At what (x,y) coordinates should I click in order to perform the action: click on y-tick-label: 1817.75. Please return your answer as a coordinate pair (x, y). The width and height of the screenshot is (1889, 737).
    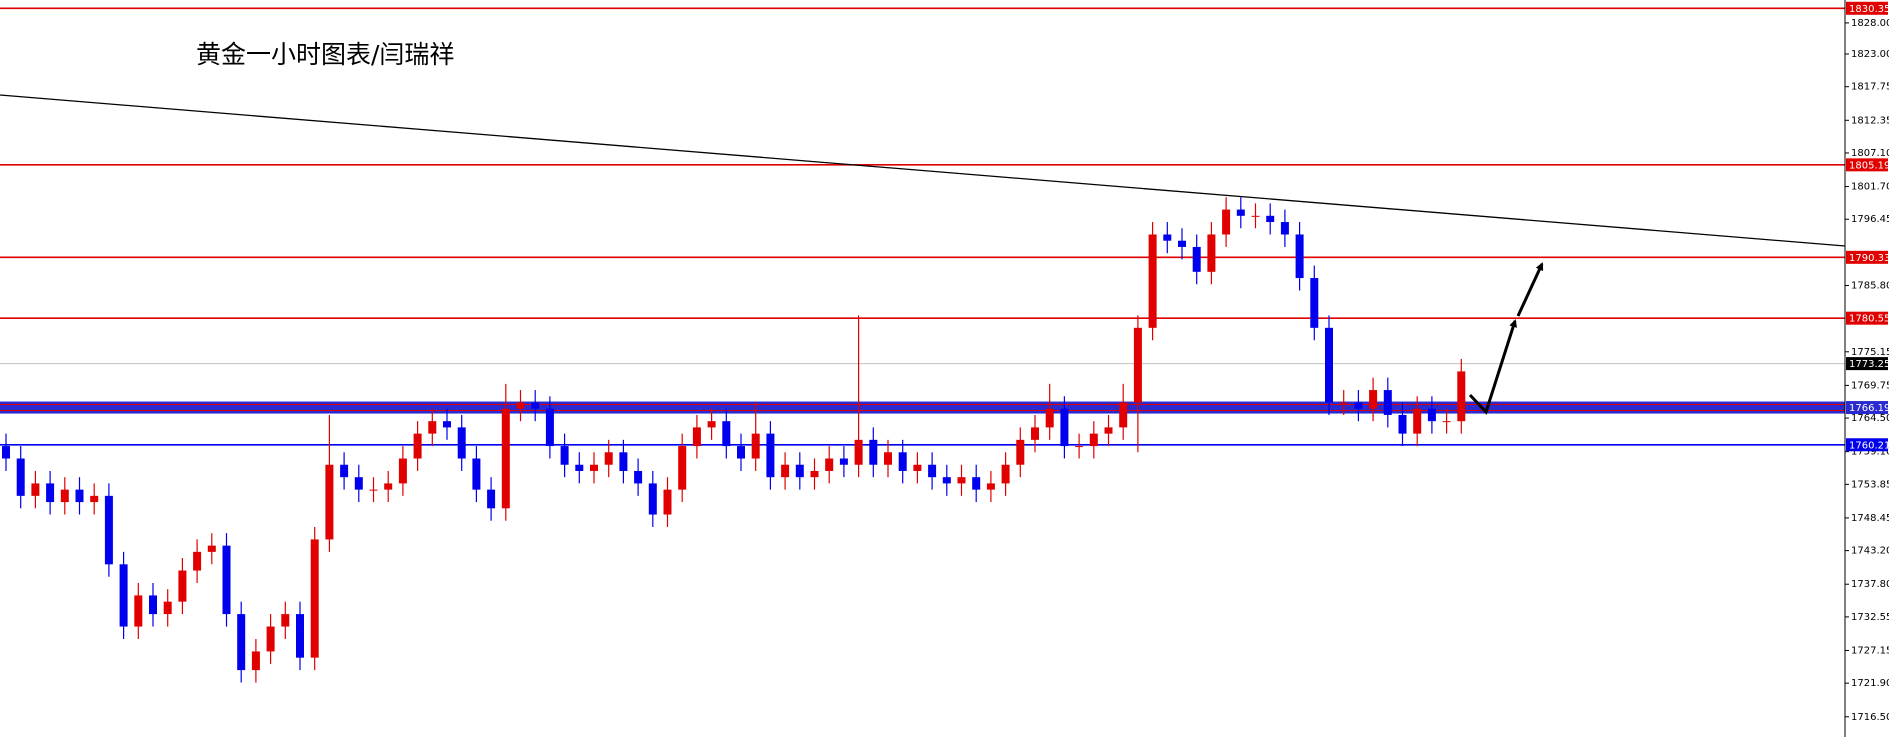
    Looking at the image, I should click on (1870, 87).